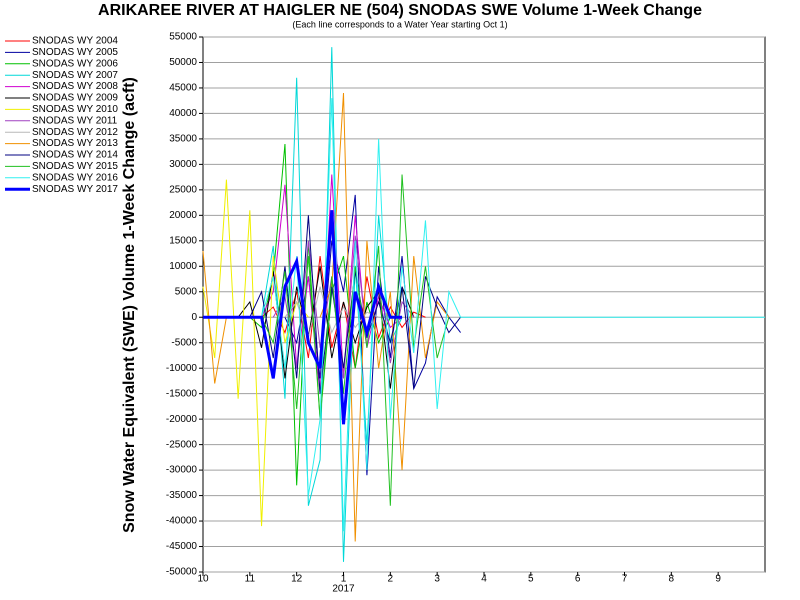 The width and height of the screenshot is (800, 600). What do you see at coordinates (186, 291) in the screenshot?
I see `y-tick-label: 5000` at bounding box center [186, 291].